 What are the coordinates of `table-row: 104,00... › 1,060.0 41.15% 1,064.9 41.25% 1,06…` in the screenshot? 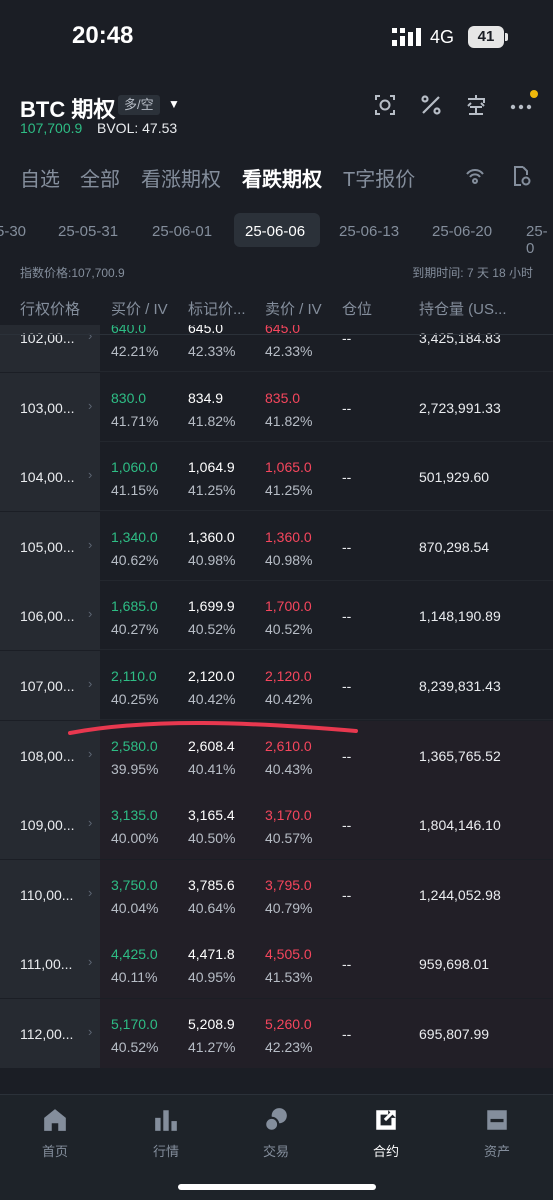 It's located at (276, 477).